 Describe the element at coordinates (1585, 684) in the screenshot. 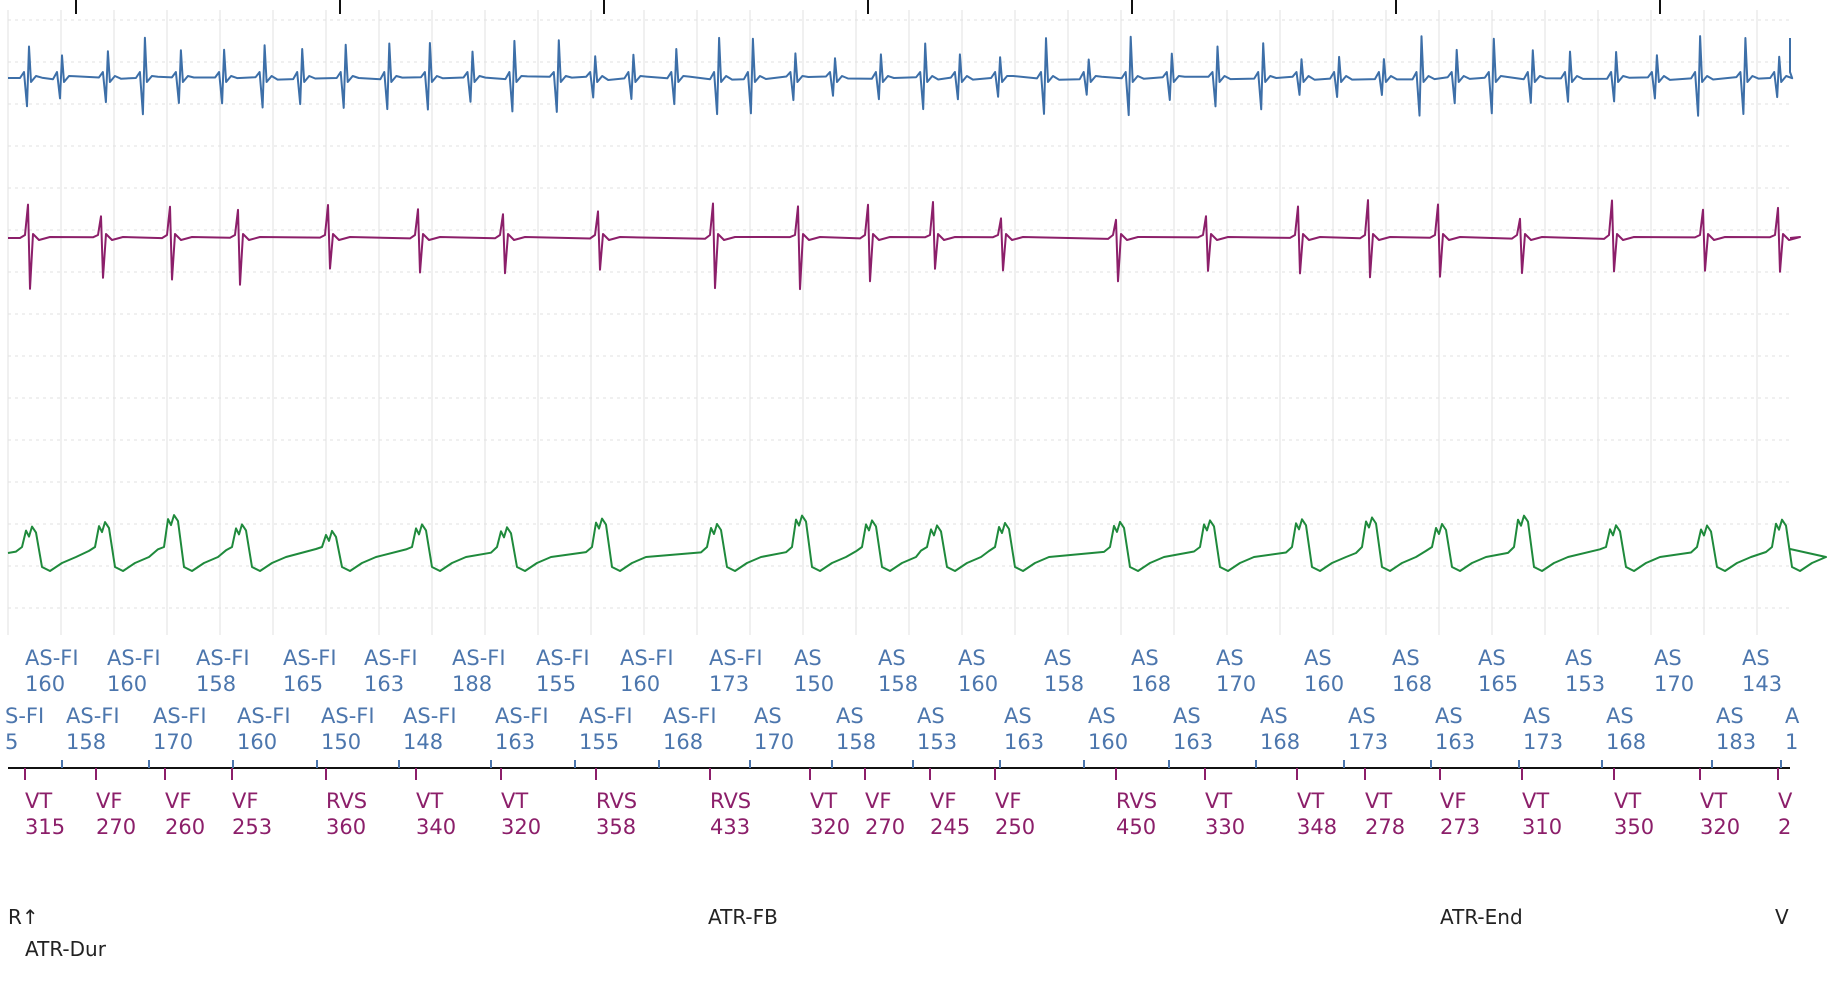

I see `atrial-marker-row1-value: 153` at that location.